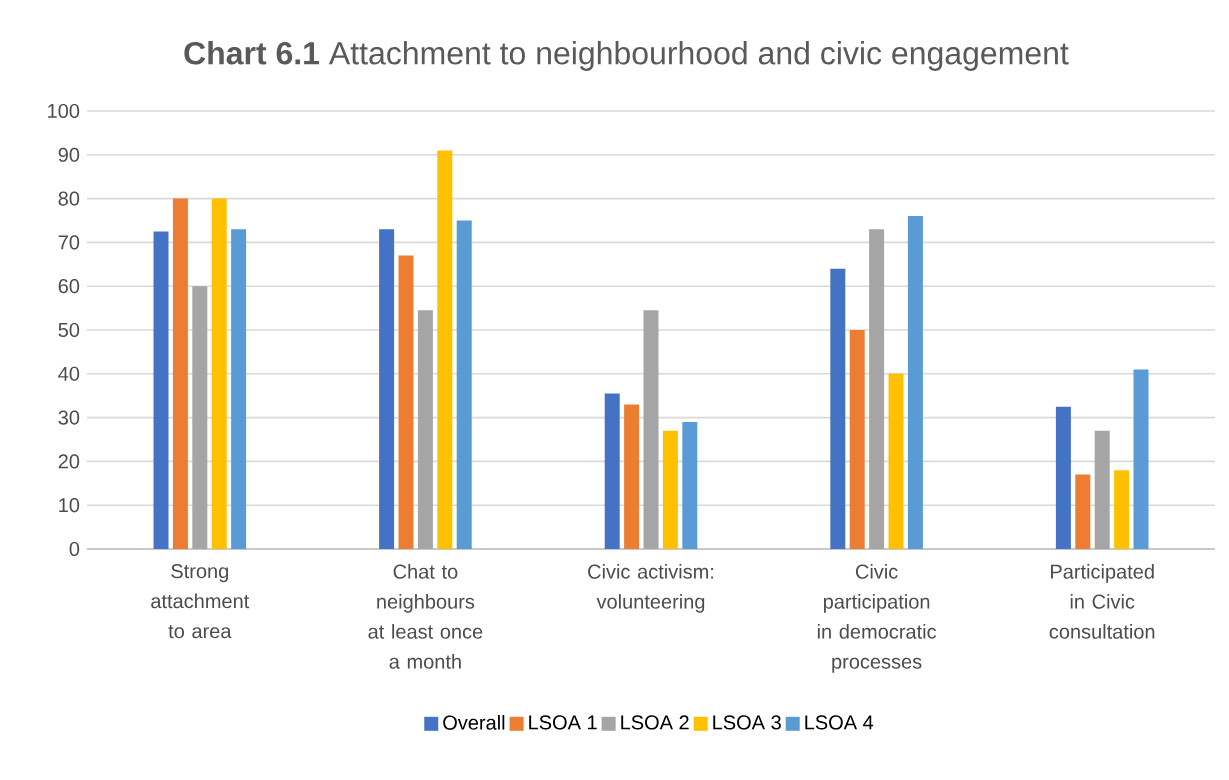 The width and height of the screenshot is (1229, 780). I want to click on x-tick-label: Civic participation in democratic processes, so click(877, 618).